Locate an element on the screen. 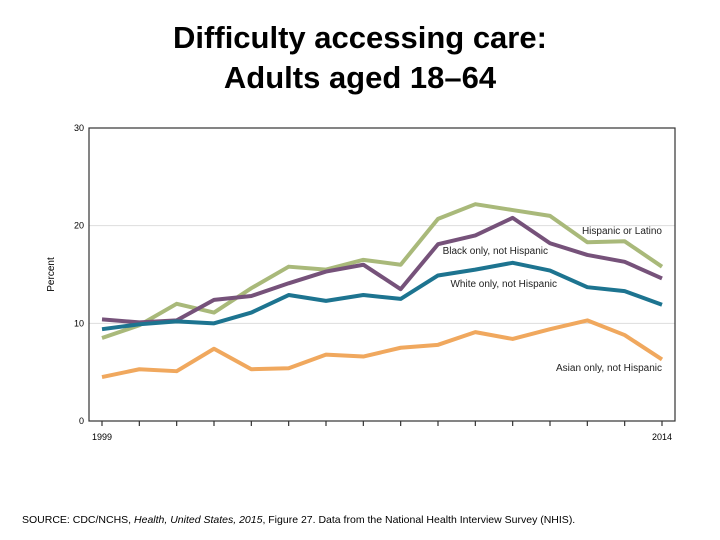 The height and width of the screenshot is (540, 720). series-label: White only, not Hispanic is located at coordinates (503, 284).